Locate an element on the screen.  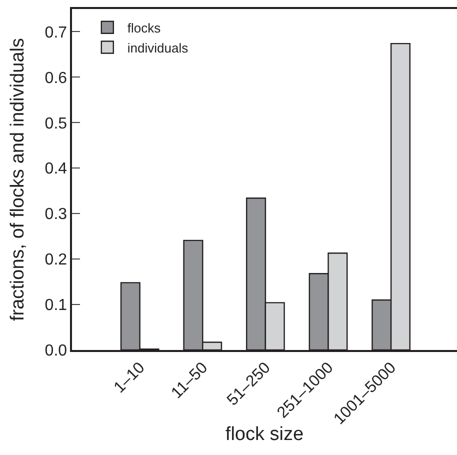
legend-label: individuals is located at coordinates (158, 48).